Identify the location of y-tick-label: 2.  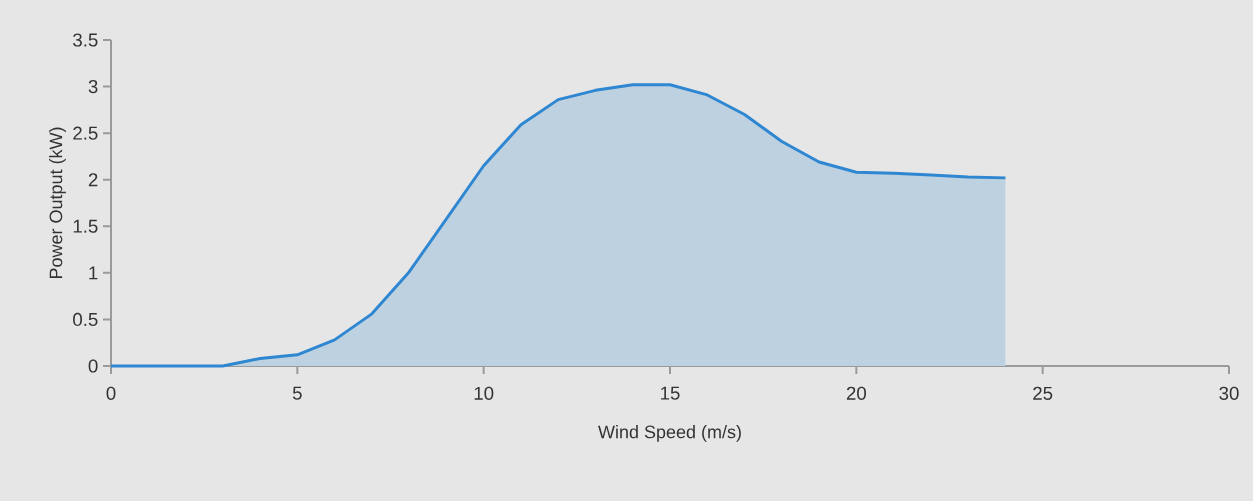
(93, 180).